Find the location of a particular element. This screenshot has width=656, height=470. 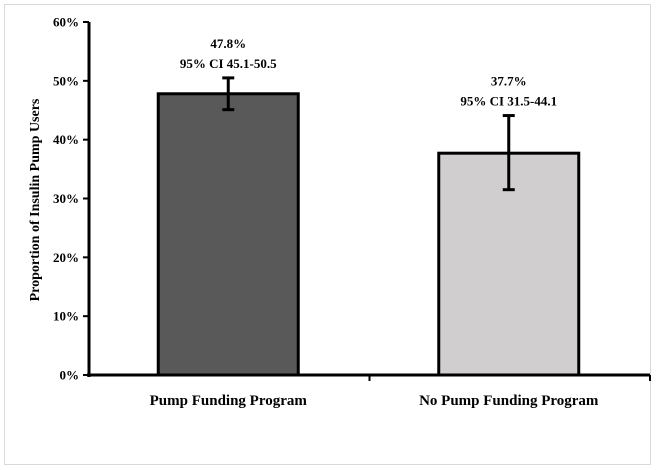

y-tick-label: 10% is located at coordinates (66, 316).